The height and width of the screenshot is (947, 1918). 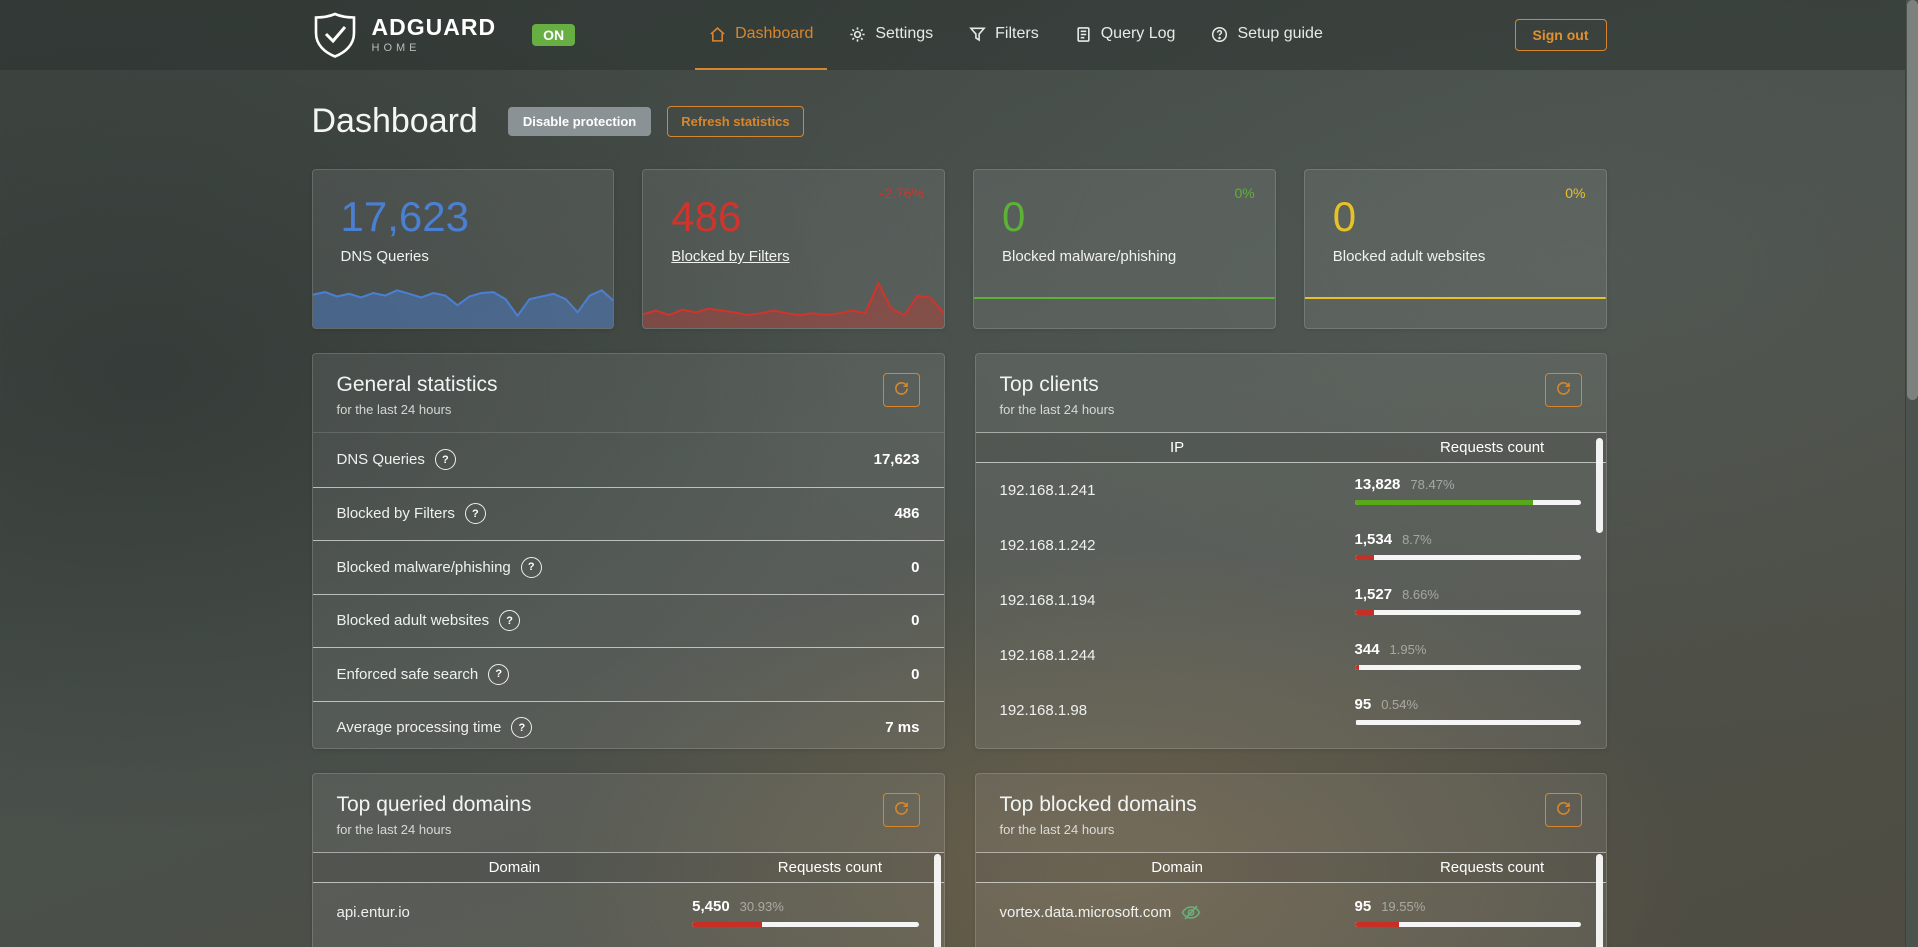 I want to click on client-ip: 192.168.1.244, so click(x=1047, y=655).